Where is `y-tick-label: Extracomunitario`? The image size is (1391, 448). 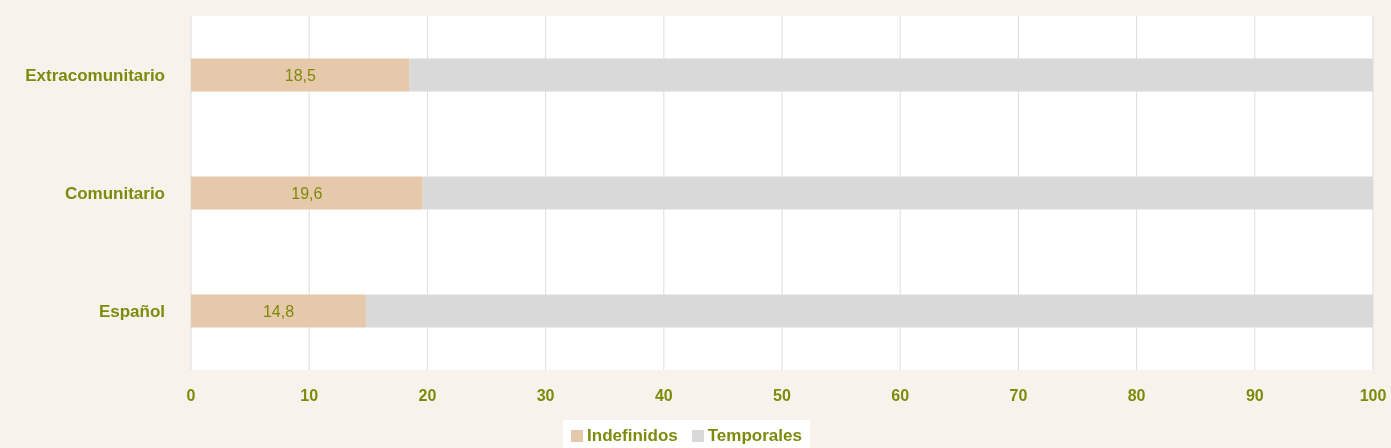 y-tick-label: Extracomunitario is located at coordinates (95, 76).